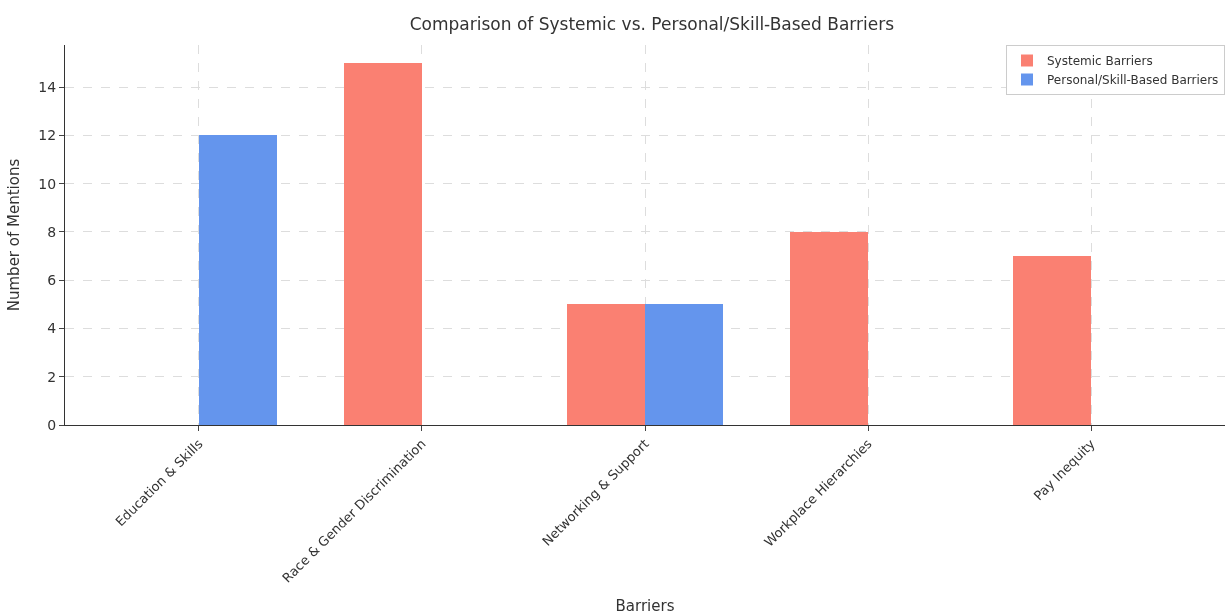 The height and width of the screenshot is (615, 1230). What do you see at coordinates (52, 280) in the screenshot?
I see `y-tick-label: 6` at bounding box center [52, 280].